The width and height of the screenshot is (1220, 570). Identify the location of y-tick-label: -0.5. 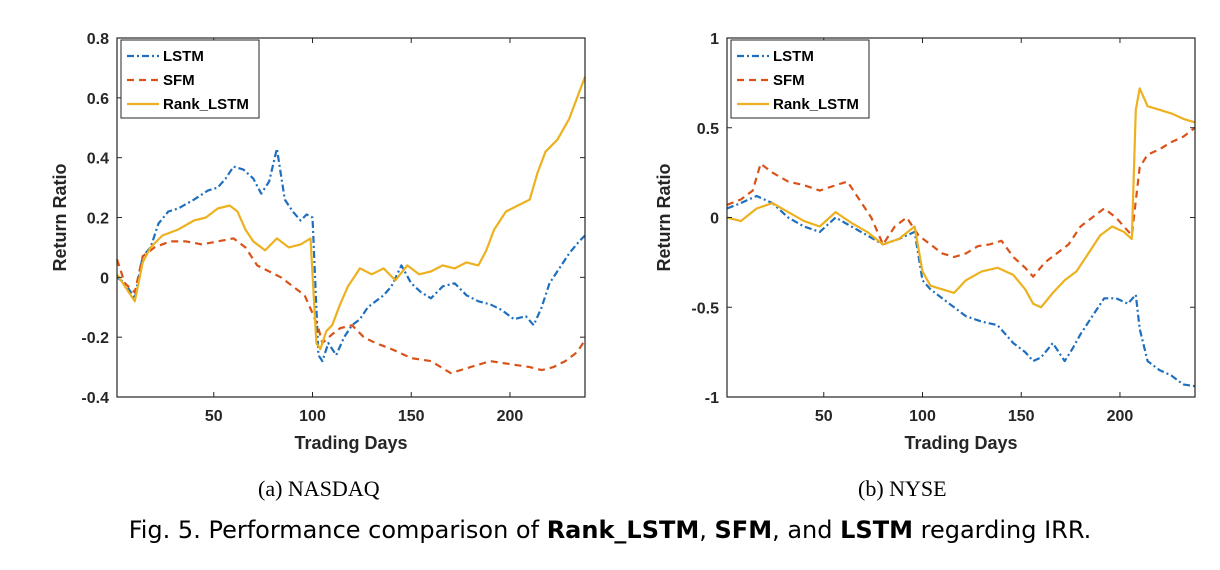
(705, 308).